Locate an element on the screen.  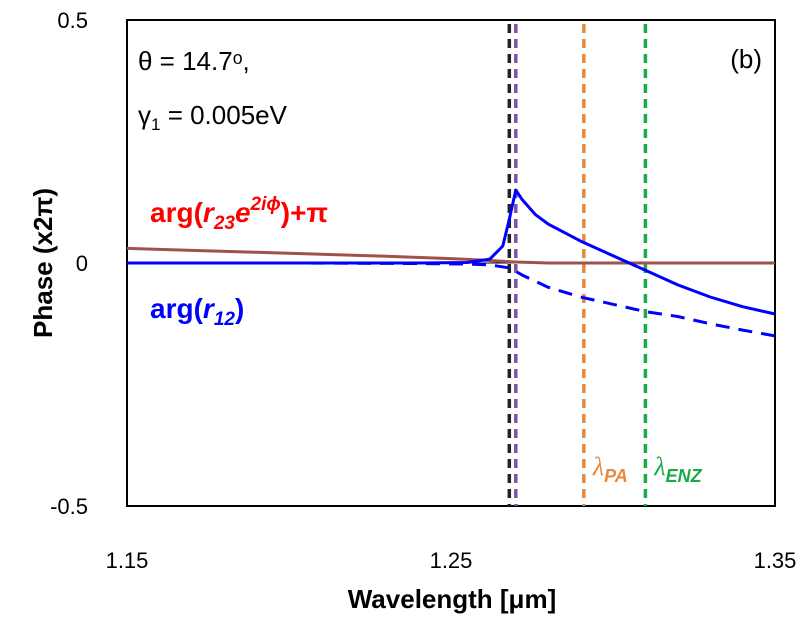
panel-label: (b) is located at coordinates (746, 59).